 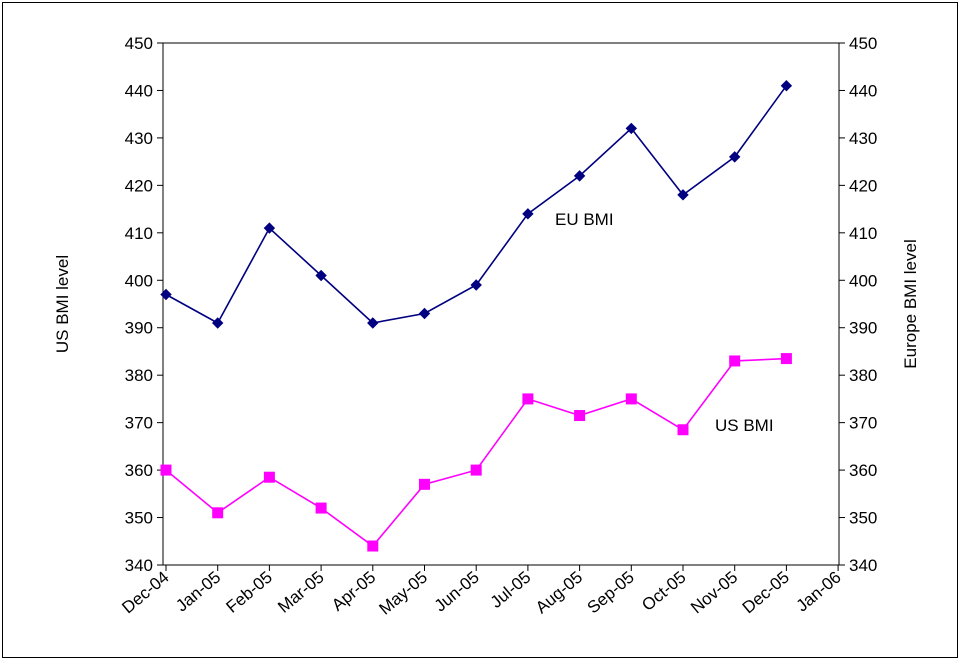 What do you see at coordinates (139, 470) in the screenshot?
I see `y-tick-label-left: 360` at bounding box center [139, 470].